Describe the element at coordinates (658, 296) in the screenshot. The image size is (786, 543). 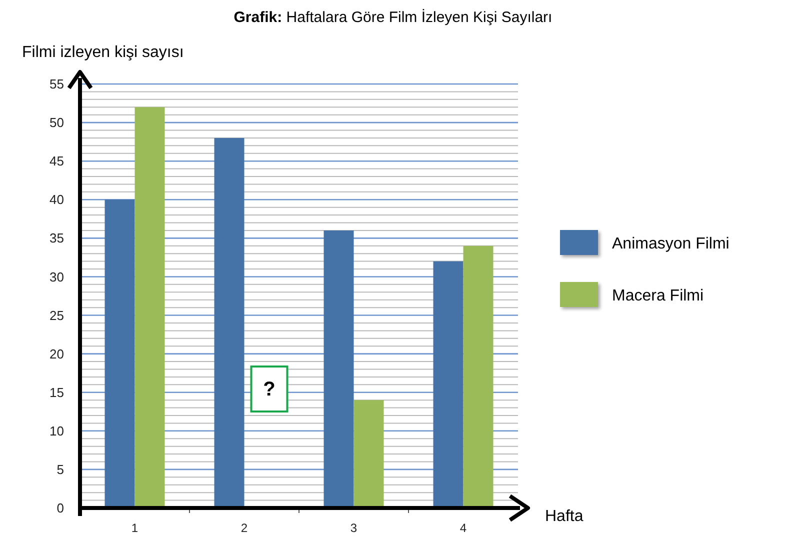
I see `legend-label: Macera Filmi` at that location.